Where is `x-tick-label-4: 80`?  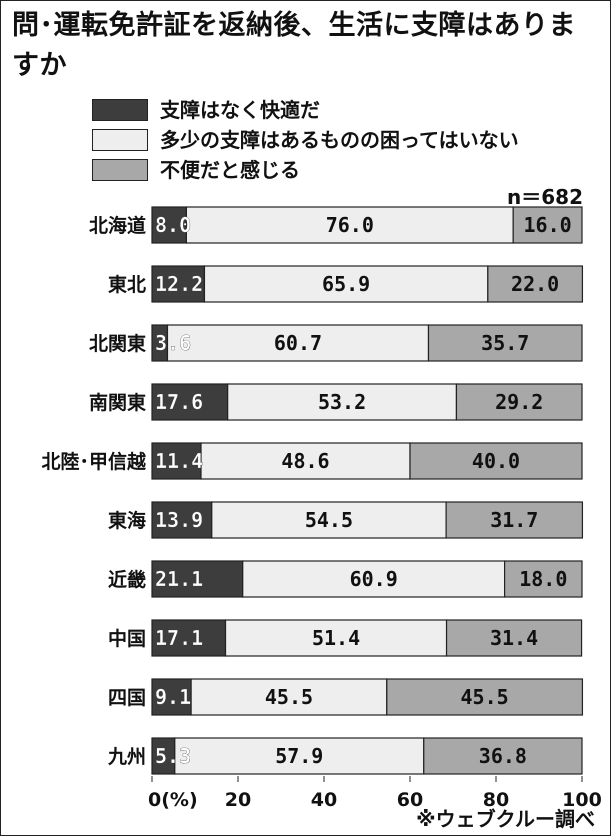 x-tick-label-4: 80 is located at coordinates (496, 800).